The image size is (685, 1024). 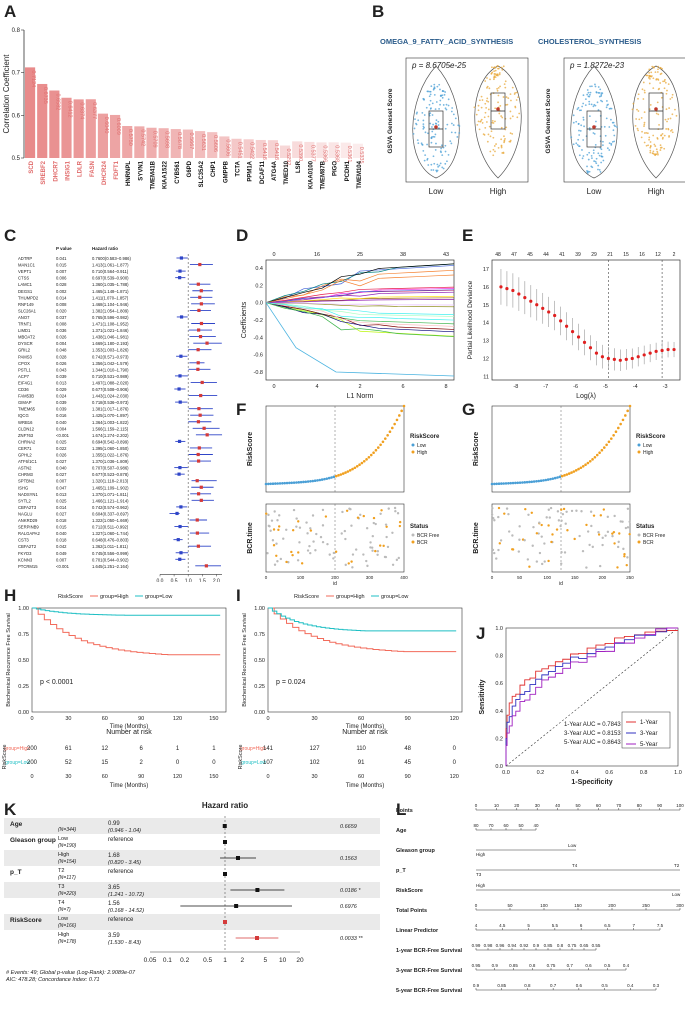 What do you see at coordinates (425, 437) in the screenshot?
I see `legend-title: RiskScore` at bounding box center [425, 437].